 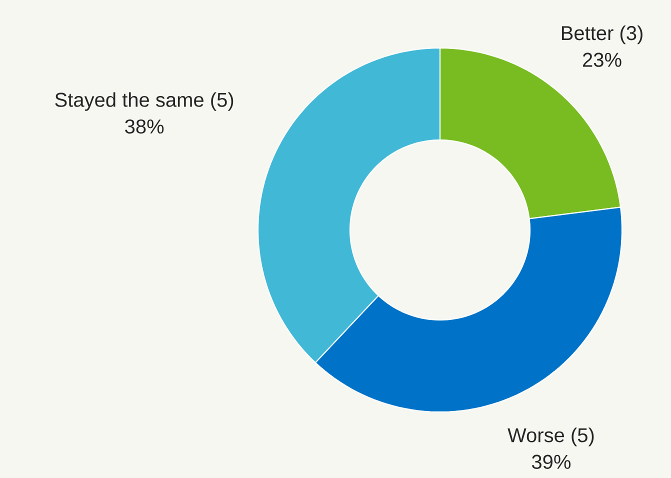 What do you see at coordinates (551, 461) in the screenshot?
I see `data-label: 39%` at bounding box center [551, 461].